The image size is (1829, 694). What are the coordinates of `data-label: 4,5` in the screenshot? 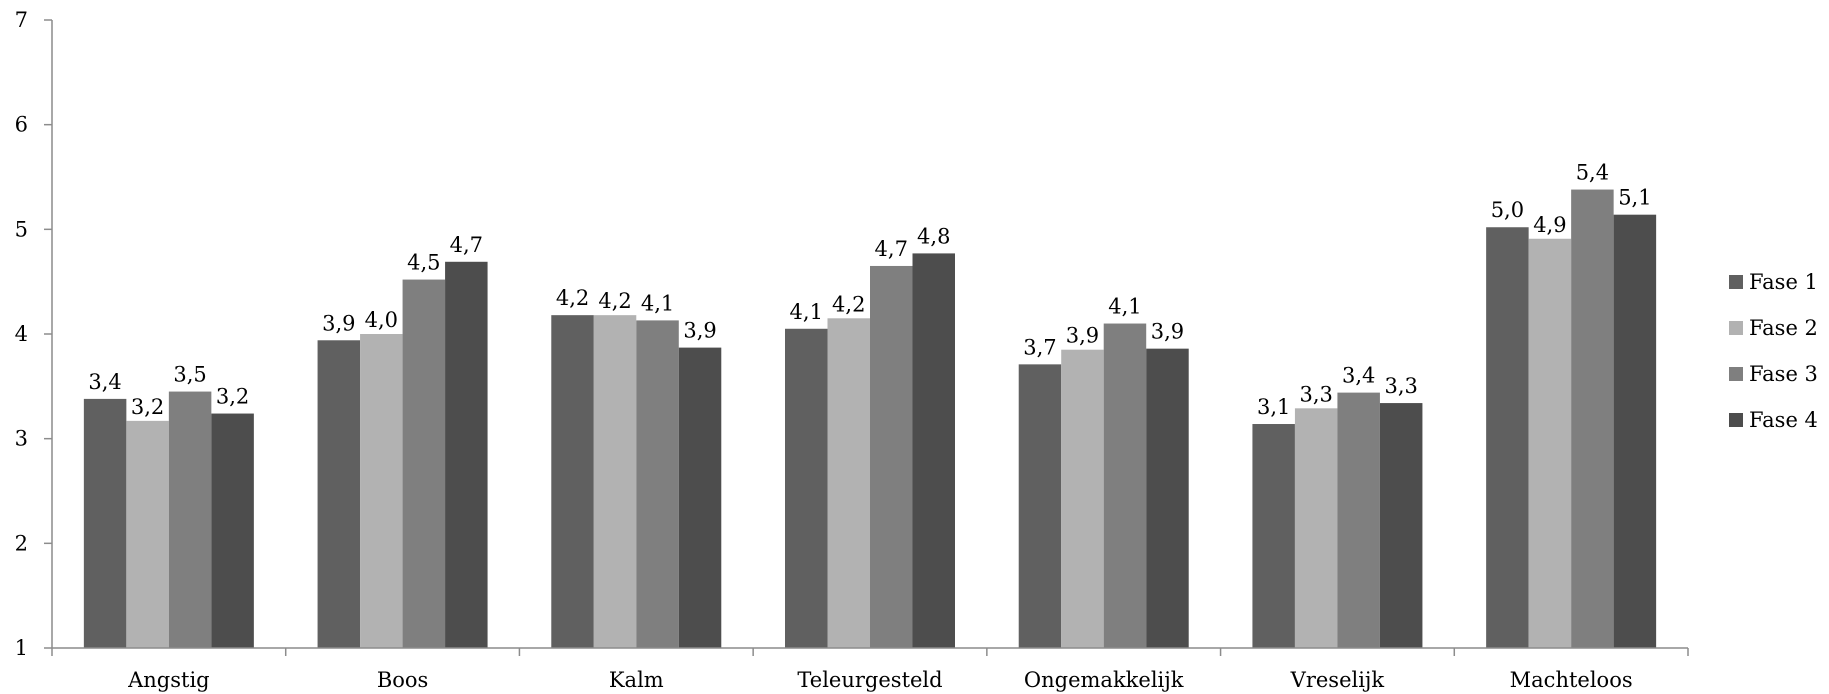 It's located at (423, 263).